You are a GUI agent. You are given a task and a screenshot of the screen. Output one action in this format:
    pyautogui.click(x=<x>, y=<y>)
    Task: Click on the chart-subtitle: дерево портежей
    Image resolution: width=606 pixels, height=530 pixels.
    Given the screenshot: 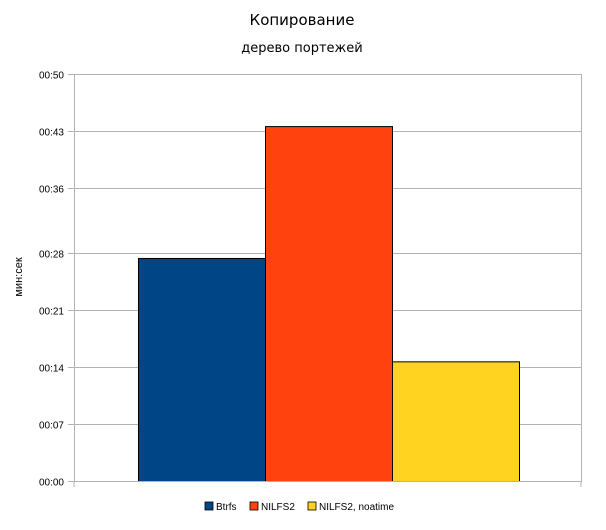 What is the action you would take?
    pyautogui.click(x=301, y=48)
    